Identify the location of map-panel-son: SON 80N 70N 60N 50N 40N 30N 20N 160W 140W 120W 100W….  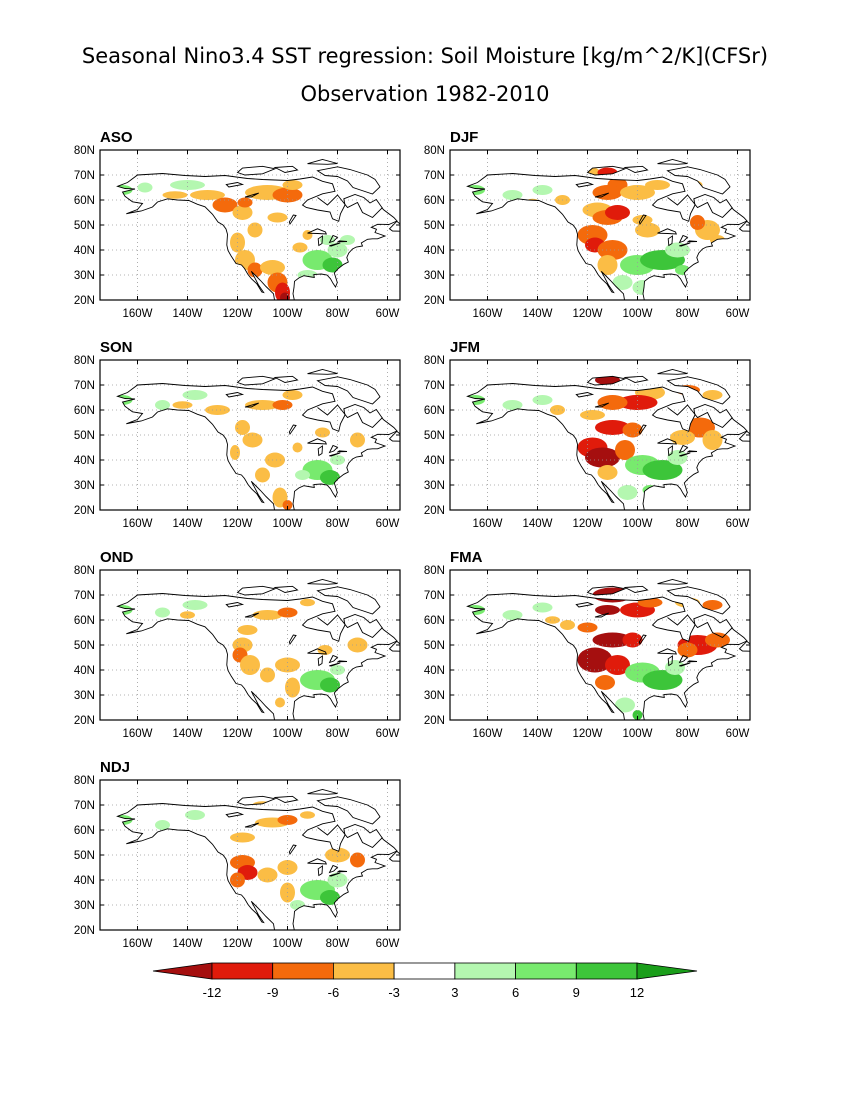
(237, 434).